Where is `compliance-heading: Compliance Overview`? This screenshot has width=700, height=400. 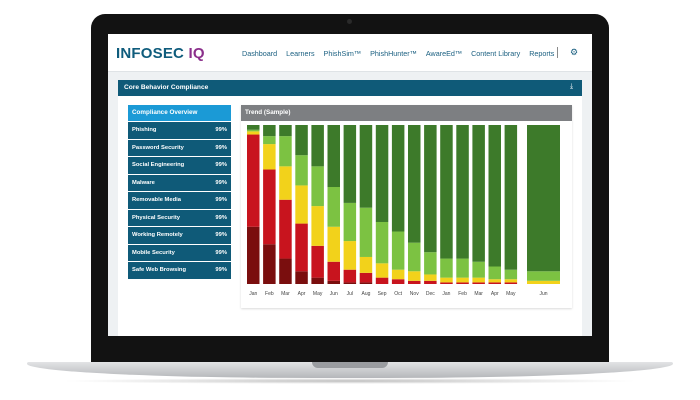
compliance-heading: Compliance Overview is located at coordinates (179, 113).